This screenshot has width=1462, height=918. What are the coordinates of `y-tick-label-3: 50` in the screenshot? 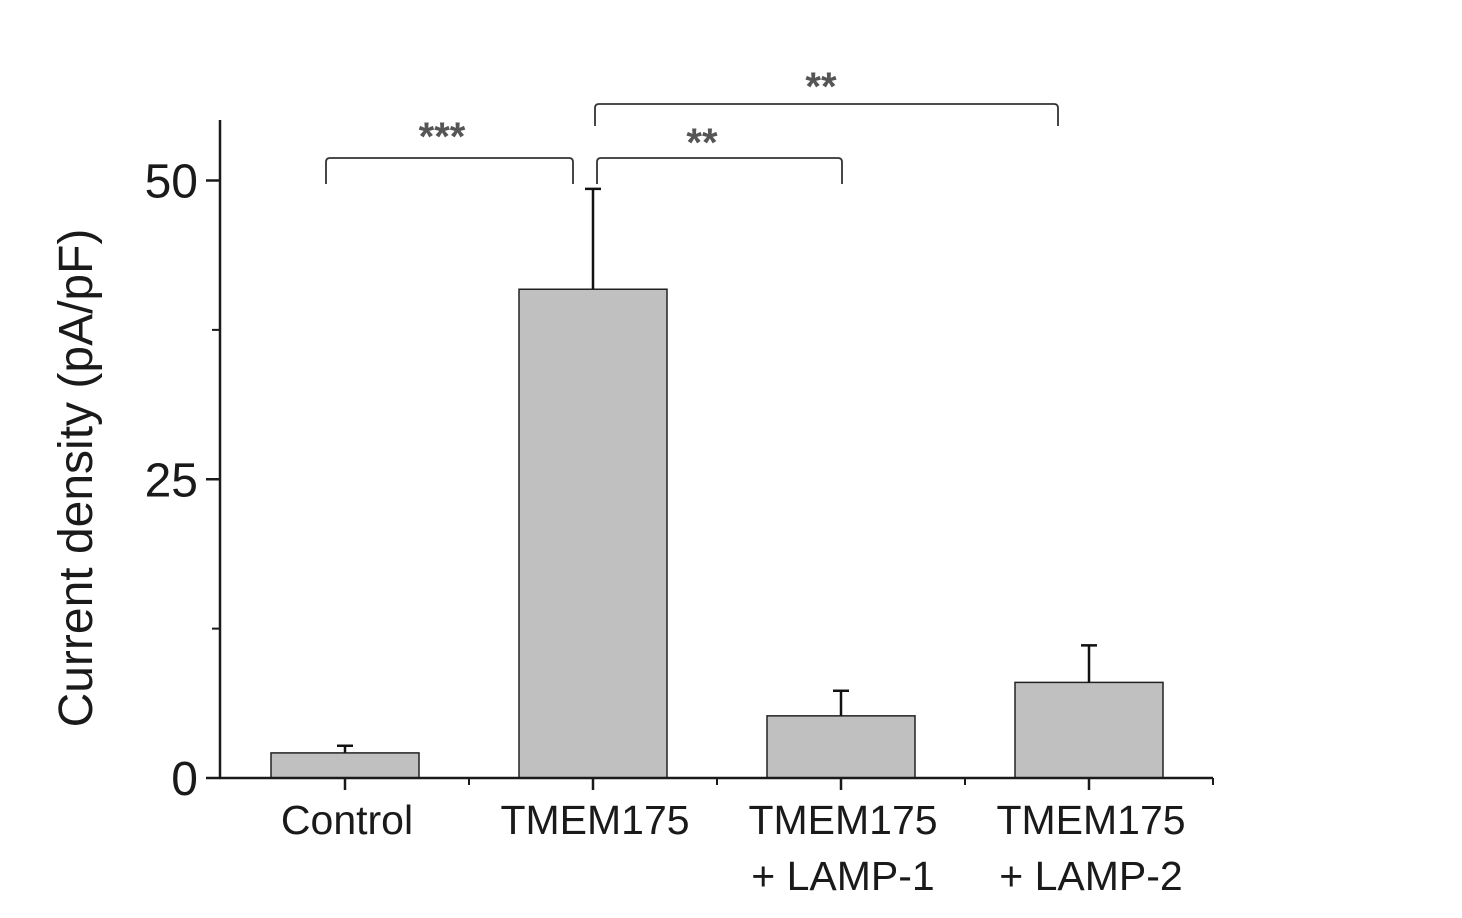 It's located at (171, 182).